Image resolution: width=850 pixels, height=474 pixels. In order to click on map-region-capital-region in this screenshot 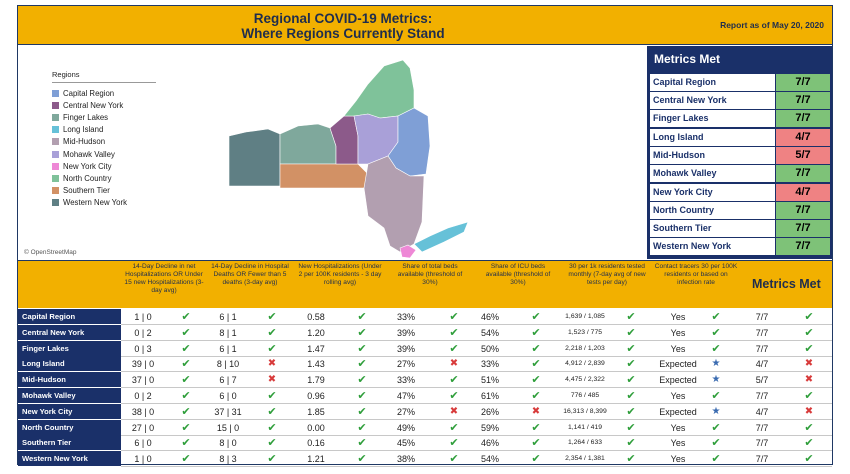, I will do `click(409, 142)`.